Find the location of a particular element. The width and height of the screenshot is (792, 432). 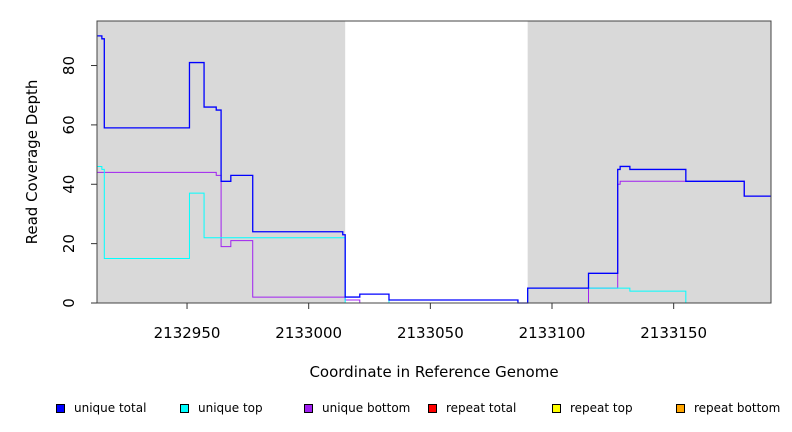

y-axis: 0 20 40 60 80 is located at coordinates (78, 182).